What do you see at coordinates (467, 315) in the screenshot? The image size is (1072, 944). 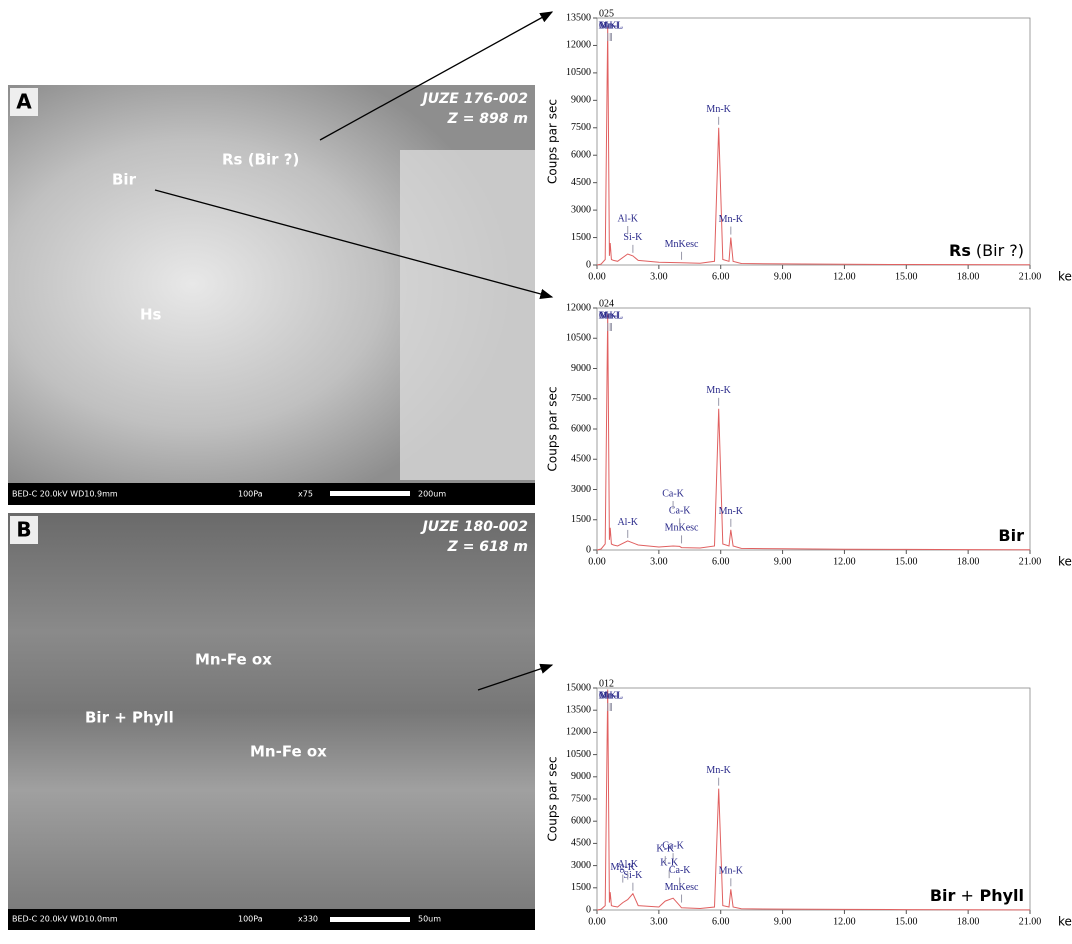 I see `image-region` at bounding box center [467, 315].